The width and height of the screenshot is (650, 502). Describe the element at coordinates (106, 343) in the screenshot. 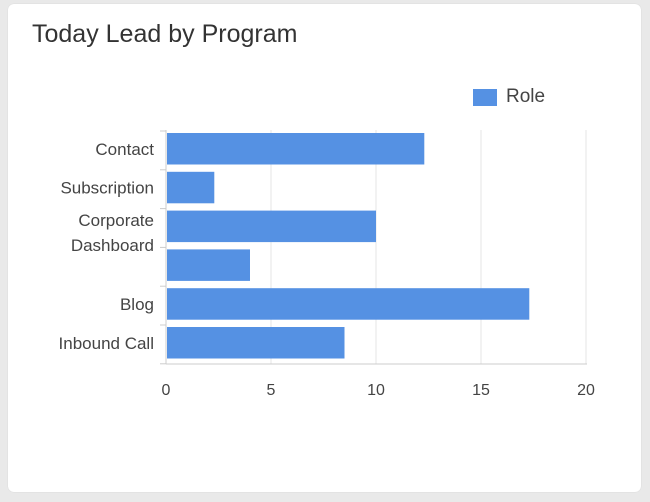

I see `category-label: Inbound Call` at that location.